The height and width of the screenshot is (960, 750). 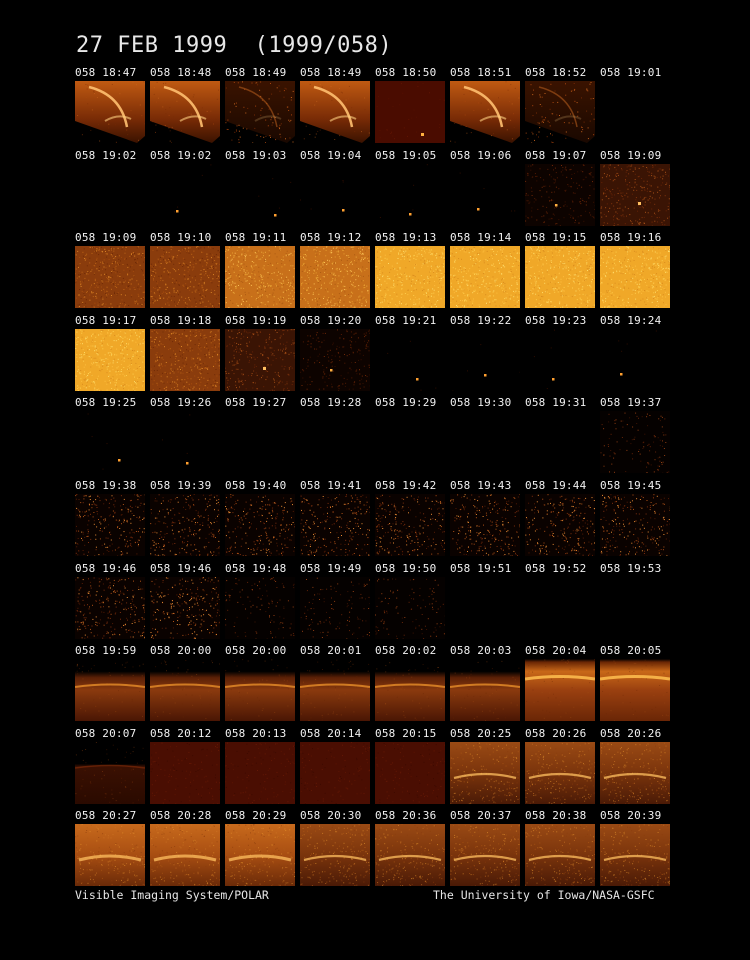 What do you see at coordinates (406, 485) in the screenshot?
I see `frame-timestamp: 058 19:42` at bounding box center [406, 485].